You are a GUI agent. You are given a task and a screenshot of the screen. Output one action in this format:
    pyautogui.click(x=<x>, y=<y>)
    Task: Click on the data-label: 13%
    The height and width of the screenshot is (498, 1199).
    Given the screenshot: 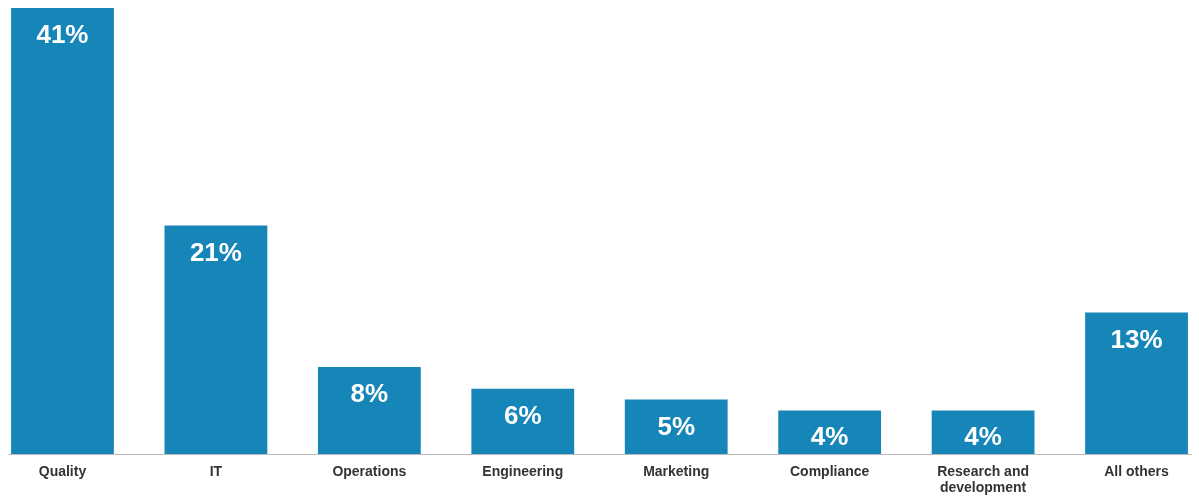 What is the action you would take?
    pyautogui.click(x=1136, y=338)
    